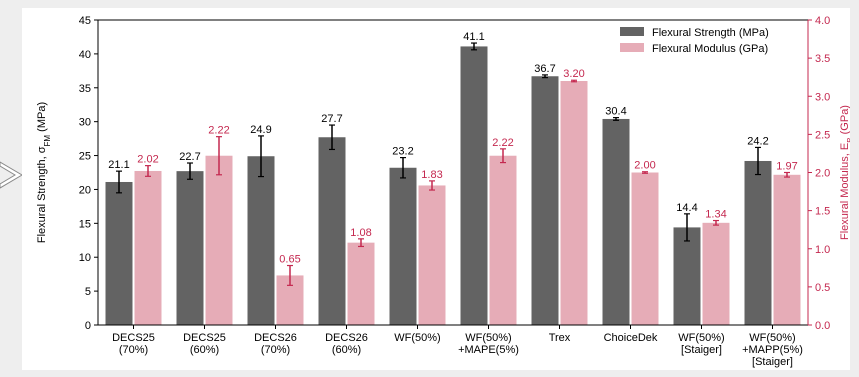 This screenshot has width=859, height=377. Describe the element at coordinates (822, 21) in the screenshot. I see `y-right-tick-label: 4.0` at that location.